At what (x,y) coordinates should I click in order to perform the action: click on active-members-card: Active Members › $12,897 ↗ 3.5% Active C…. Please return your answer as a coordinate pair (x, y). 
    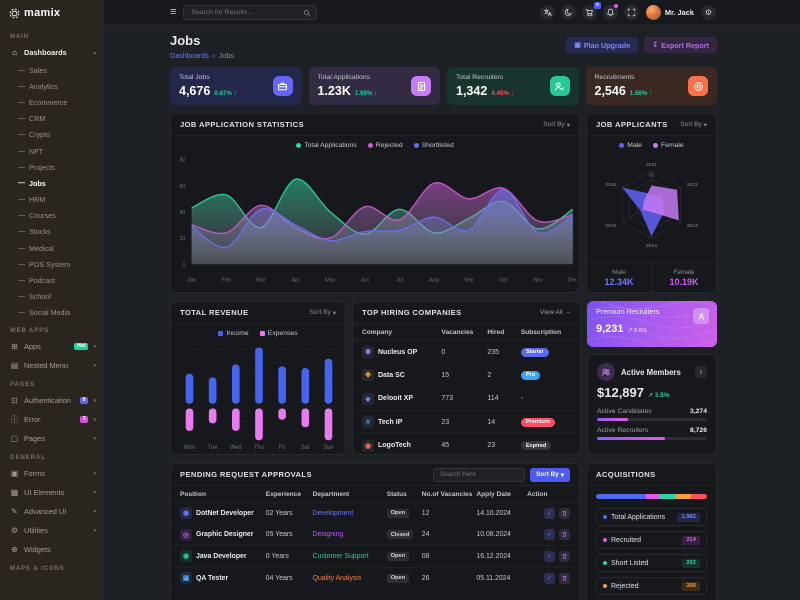
    Looking at the image, I should click on (652, 404).